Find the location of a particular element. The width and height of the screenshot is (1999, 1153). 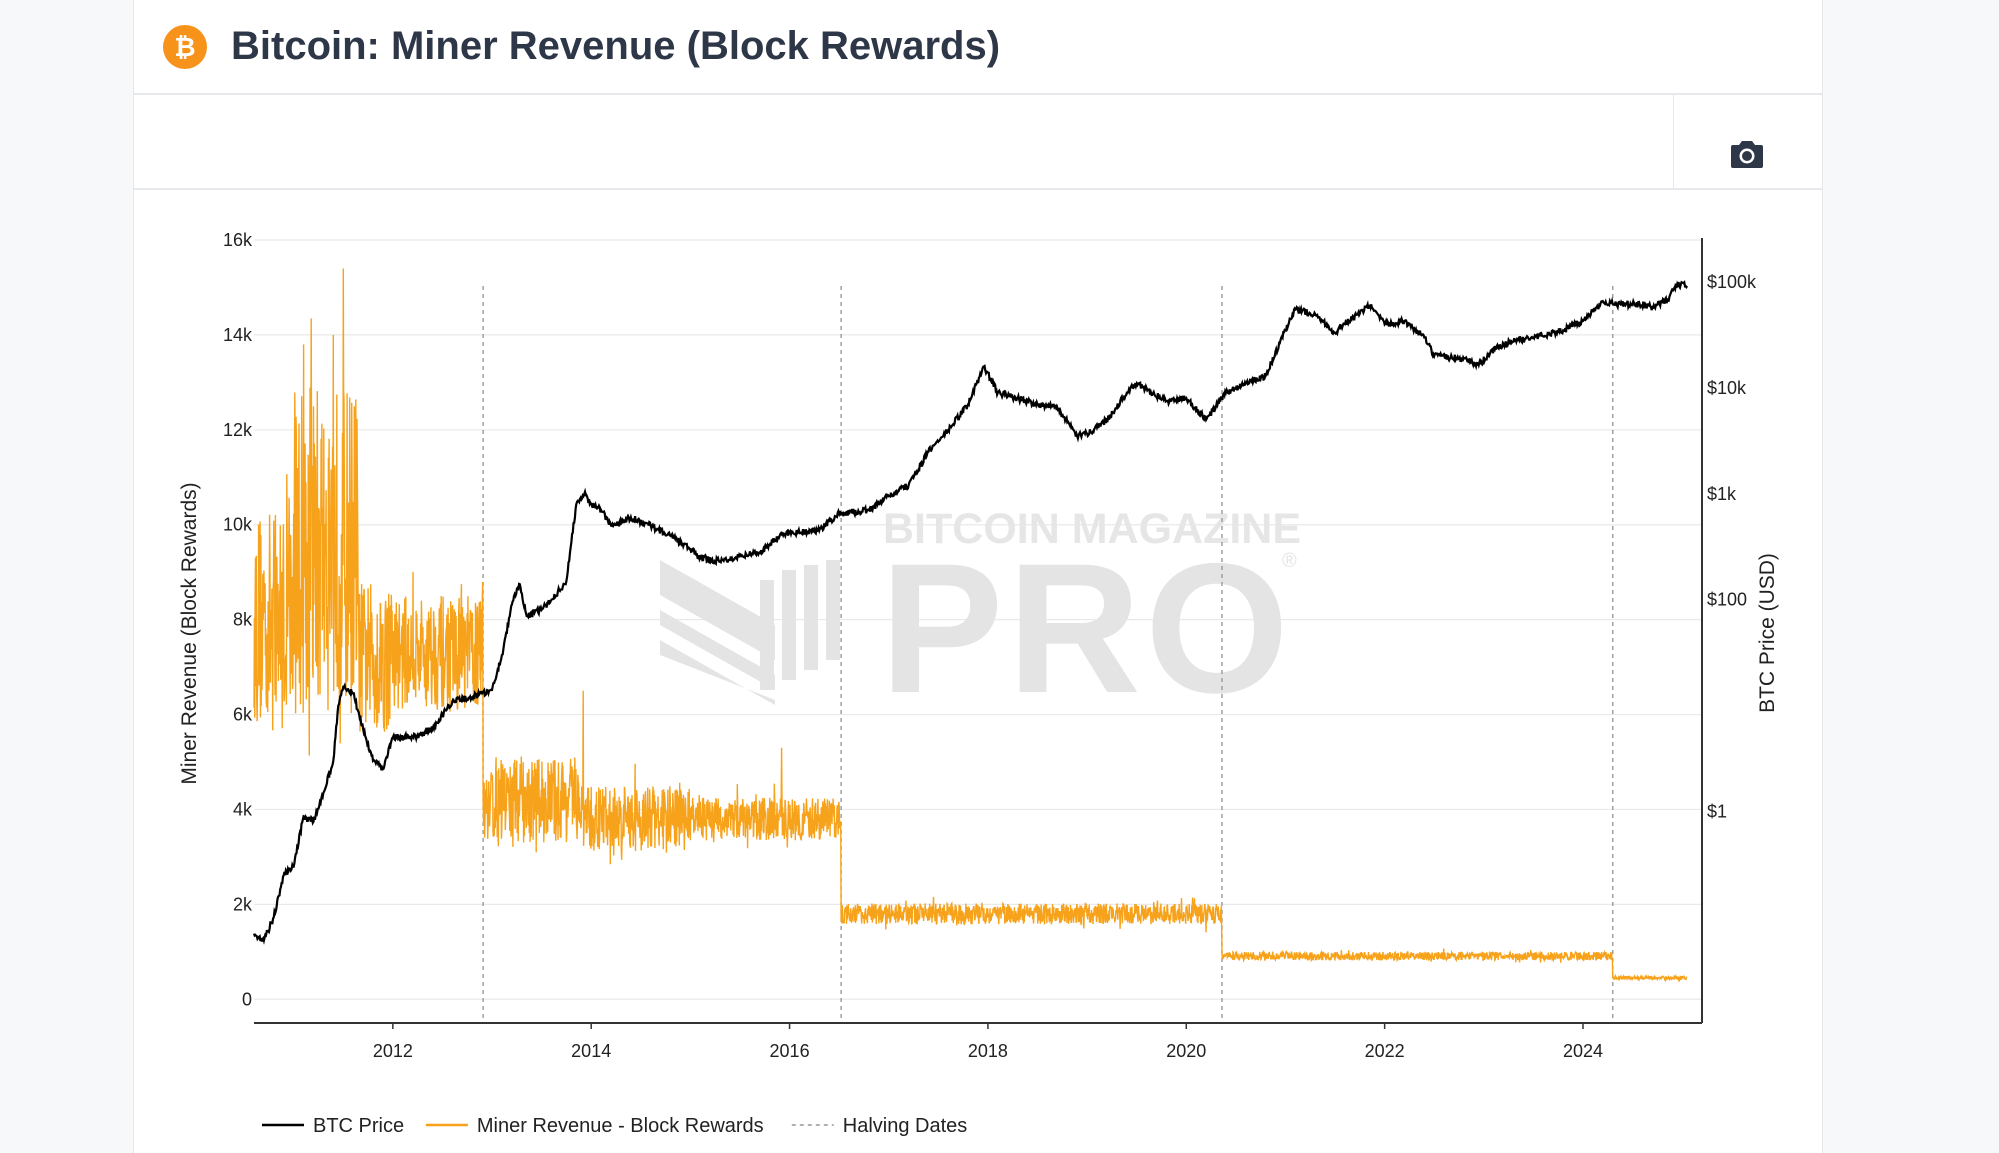

x-tick-label: 2014 is located at coordinates (591, 1051).